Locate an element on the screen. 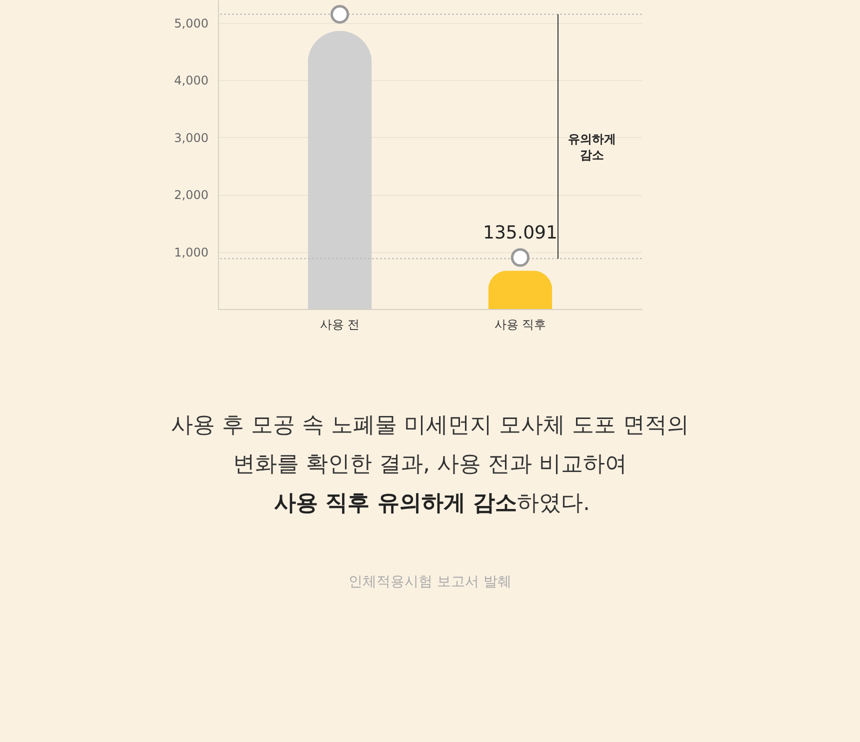 Image resolution: width=860 pixels, height=742 pixels. x-tick-label: 사용 직후 is located at coordinates (520, 325).